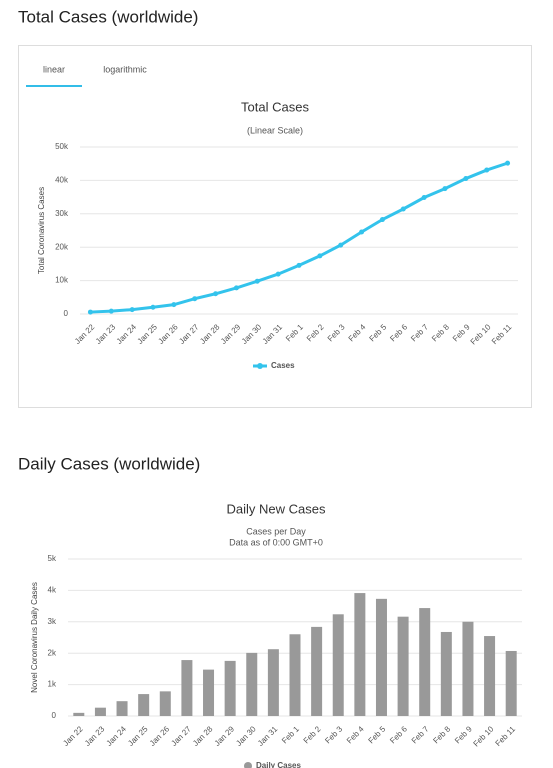 The width and height of the screenshot is (553, 768). What do you see at coordinates (52, 652) in the screenshot?
I see `y-tick-label: 2k` at bounding box center [52, 652].